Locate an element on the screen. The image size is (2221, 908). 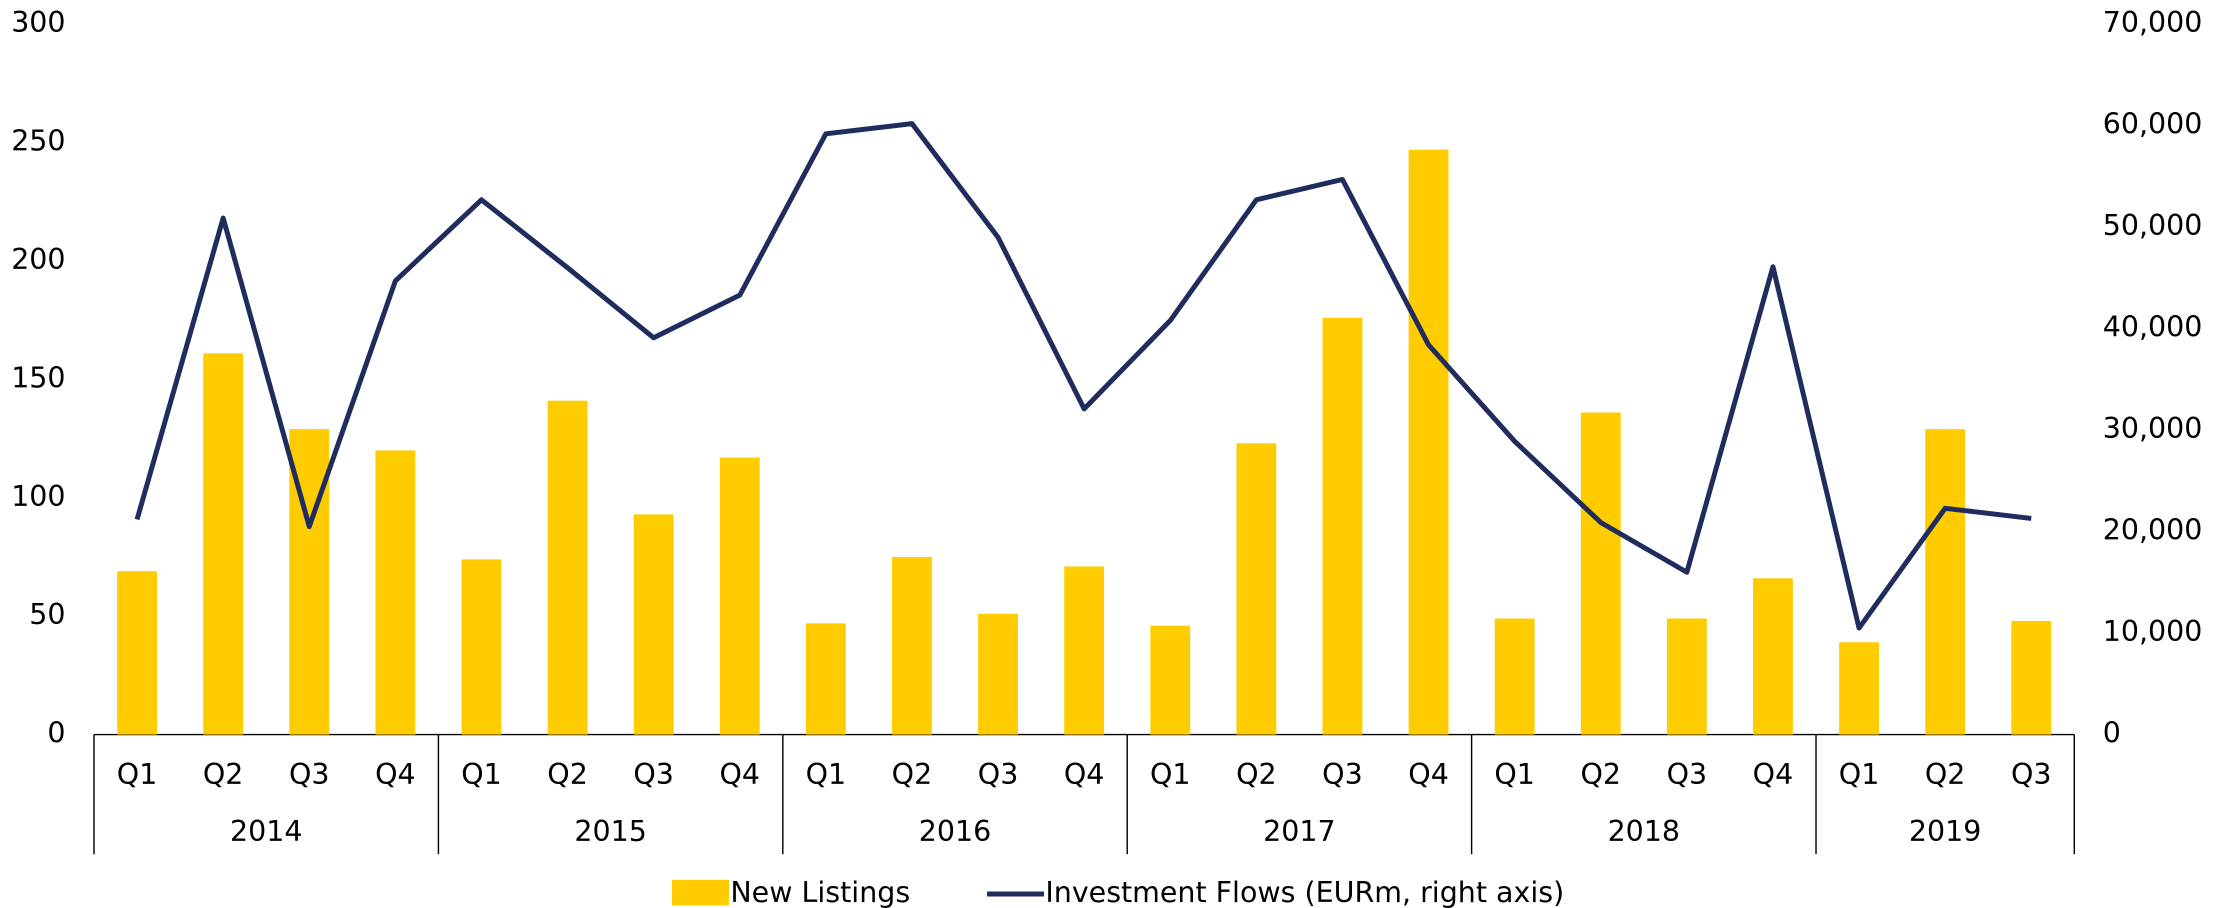
x-group-label: 2019 is located at coordinates (1945, 831).